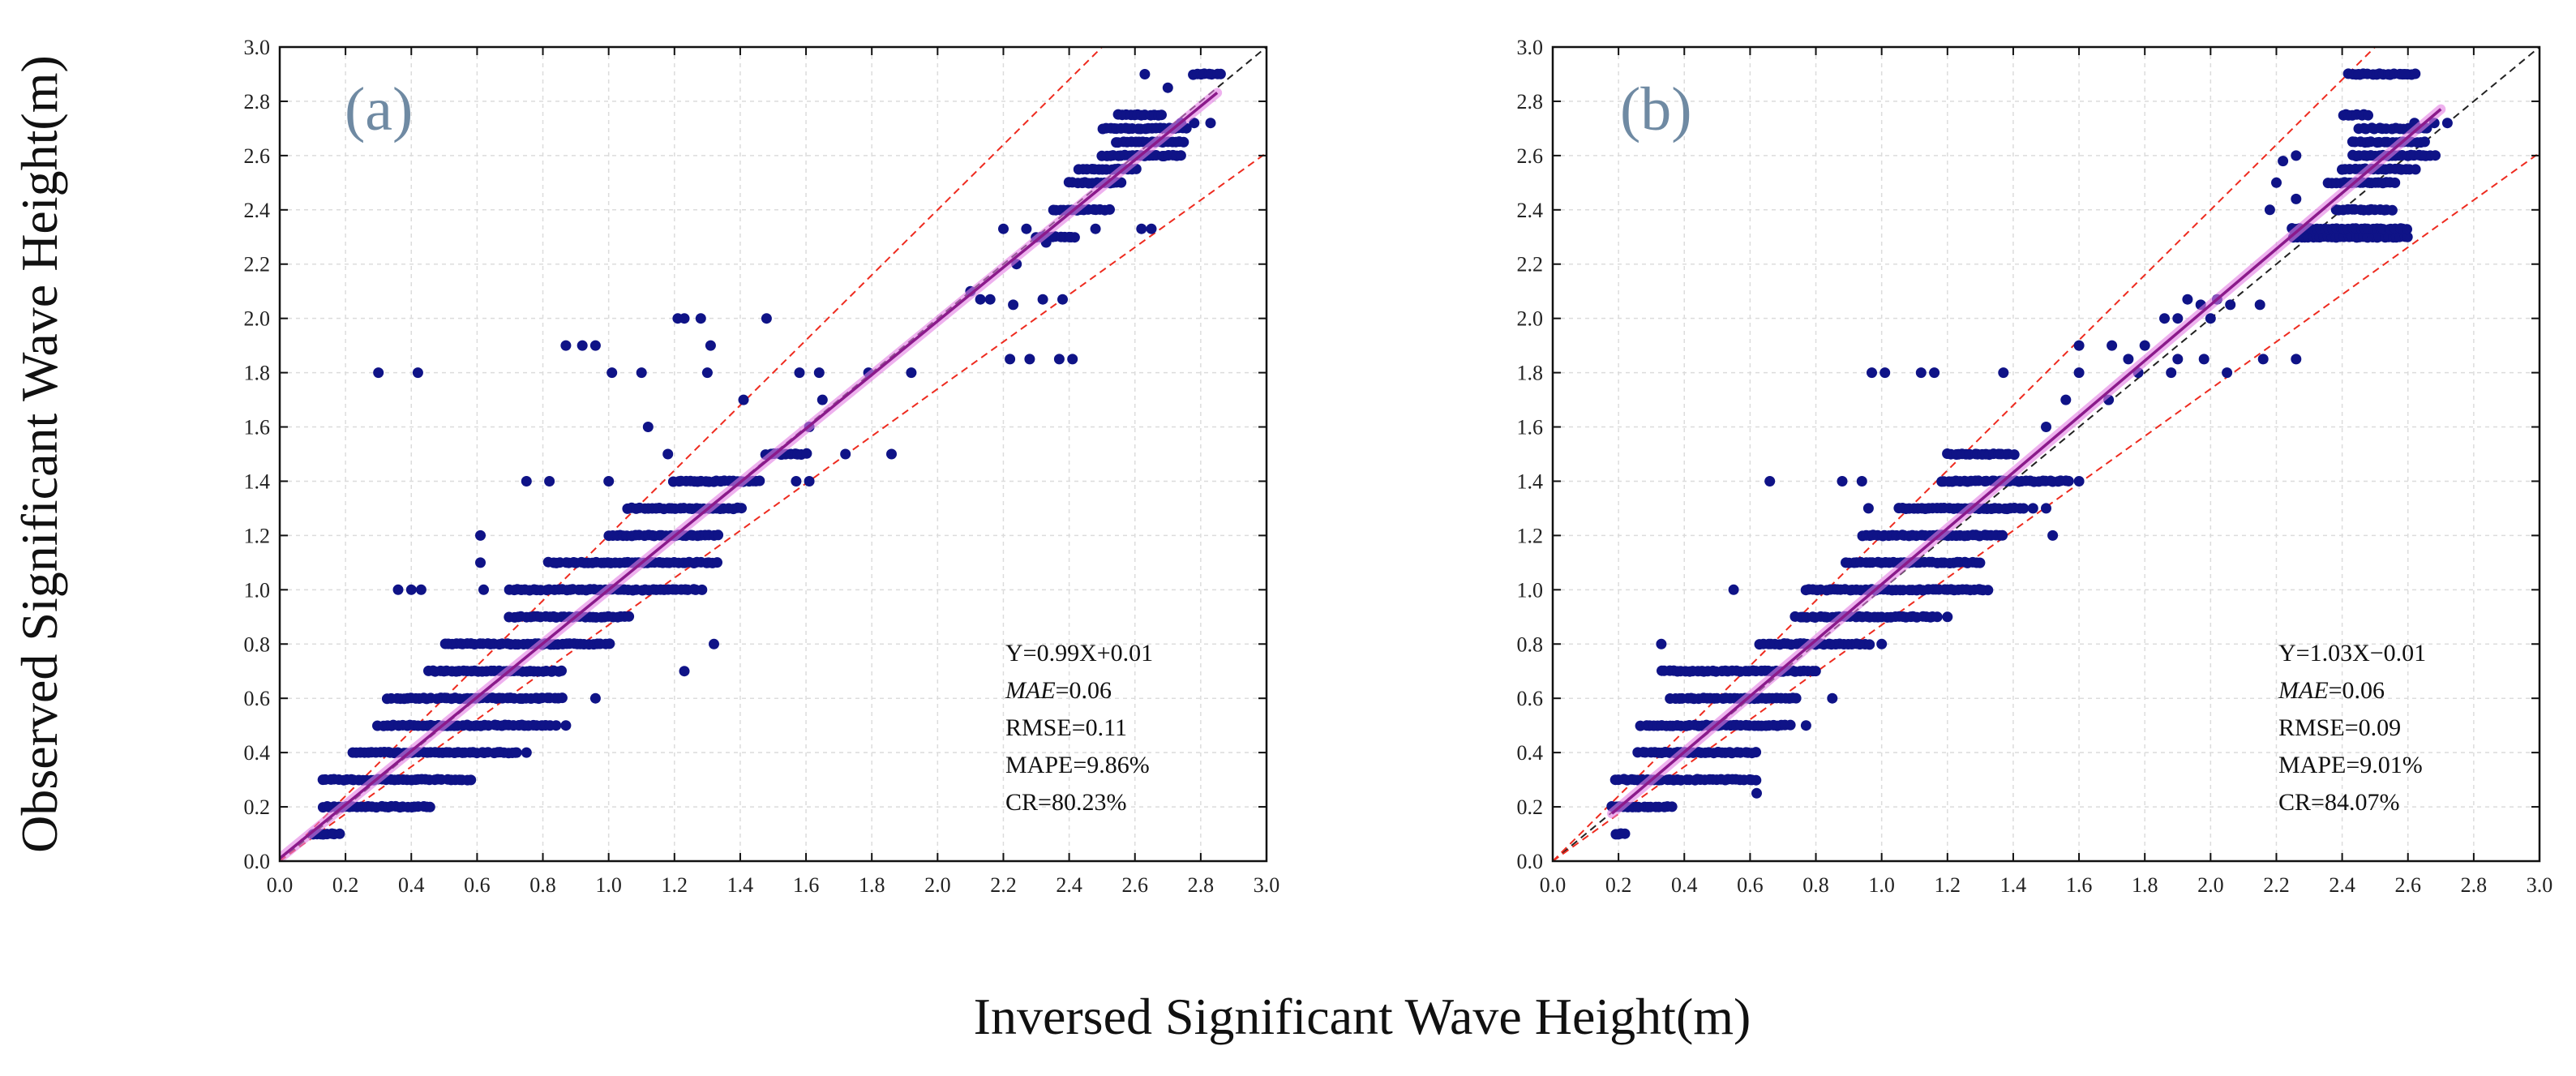 The height and width of the screenshot is (1076, 2576). I want to click on y-tick-label: 1.4, so click(1530, 481).